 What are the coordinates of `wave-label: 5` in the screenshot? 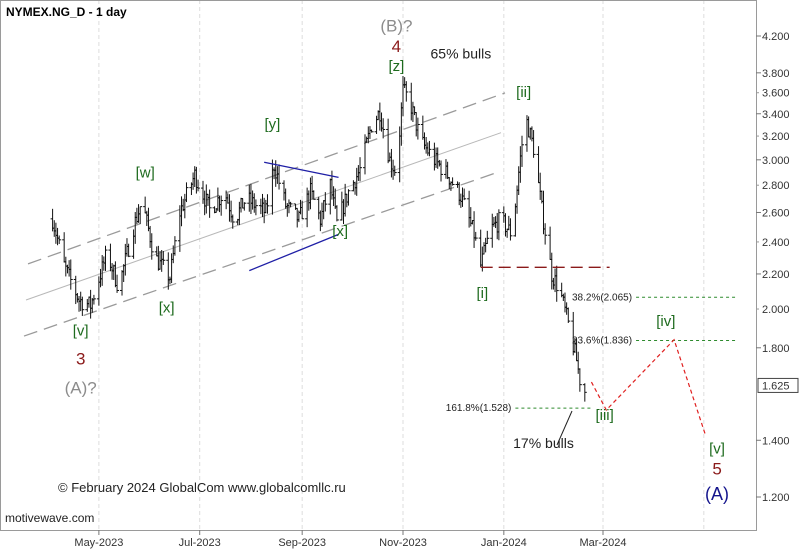 It's located at (716, 469).